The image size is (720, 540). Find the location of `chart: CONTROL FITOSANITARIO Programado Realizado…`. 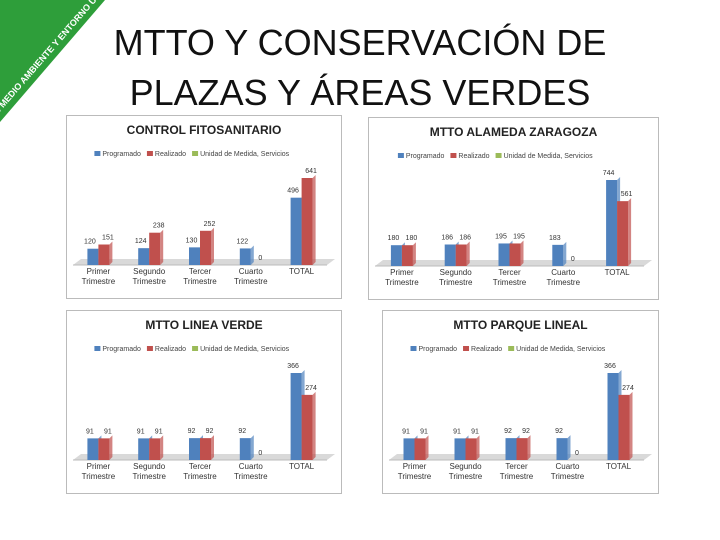

chart: CONTROL FITOSANITARIO Programado Realizado… is located at coordinates (204, 194).